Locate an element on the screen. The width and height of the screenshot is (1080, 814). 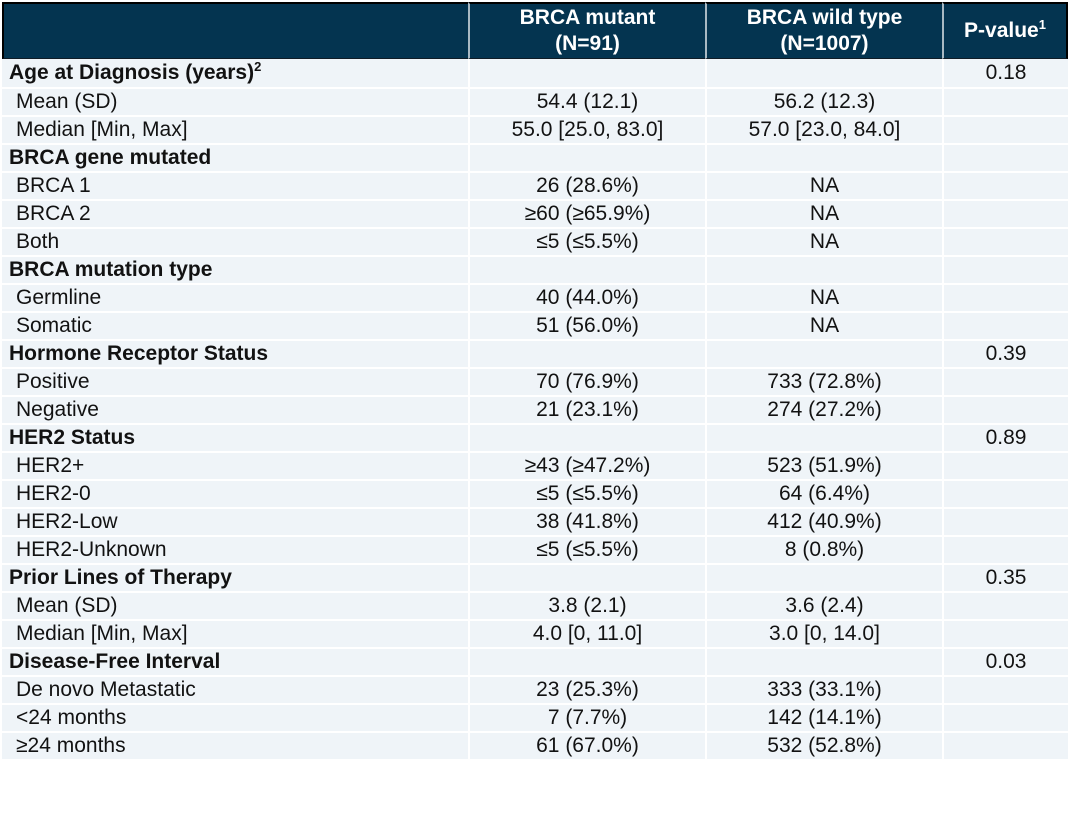
table-row: BRCA gene mutated is located at coordinates (535, 157).